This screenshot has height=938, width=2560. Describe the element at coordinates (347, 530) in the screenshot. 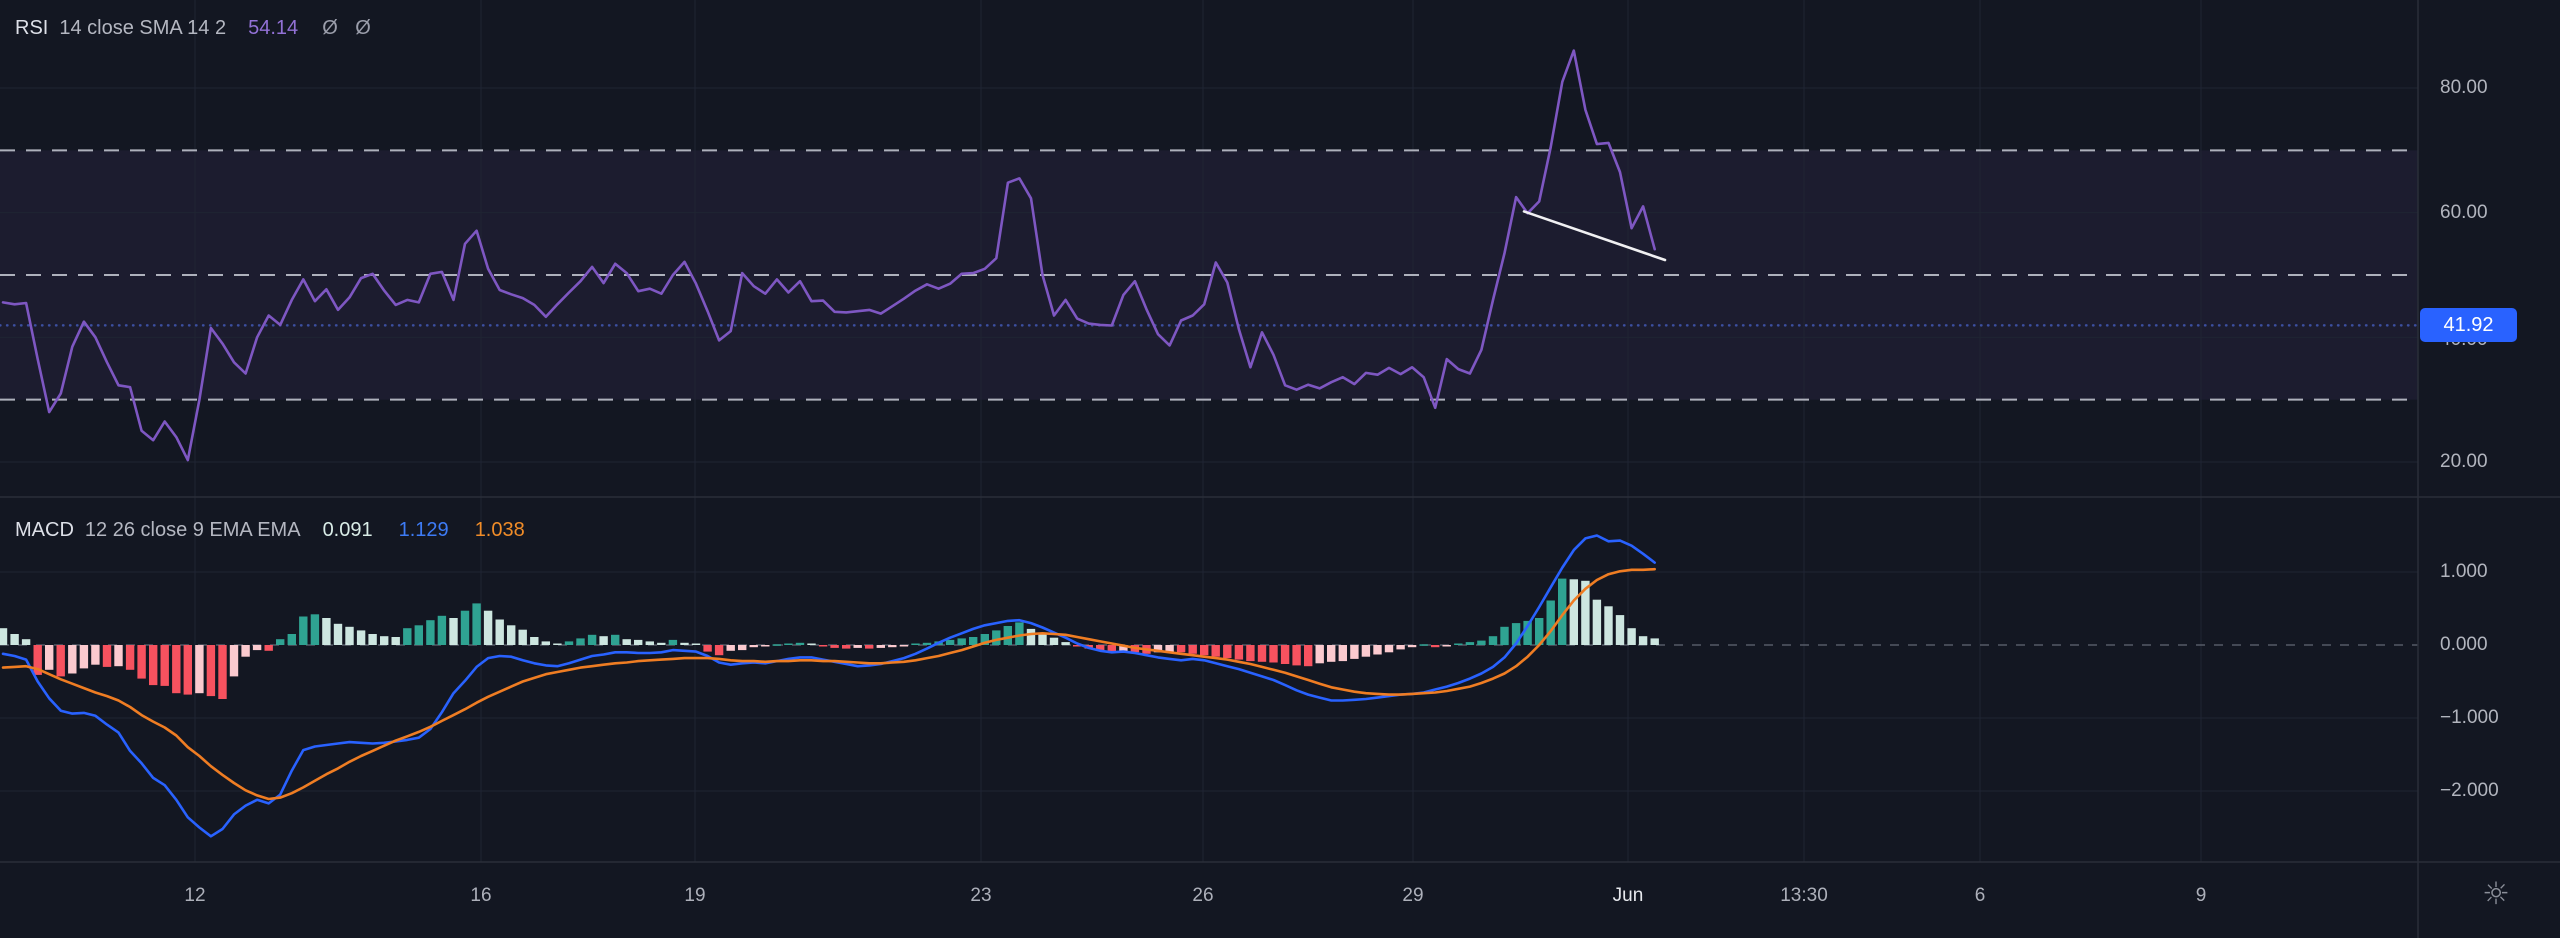

I see `macd-legend-histogram-value: 0.091` at that location.